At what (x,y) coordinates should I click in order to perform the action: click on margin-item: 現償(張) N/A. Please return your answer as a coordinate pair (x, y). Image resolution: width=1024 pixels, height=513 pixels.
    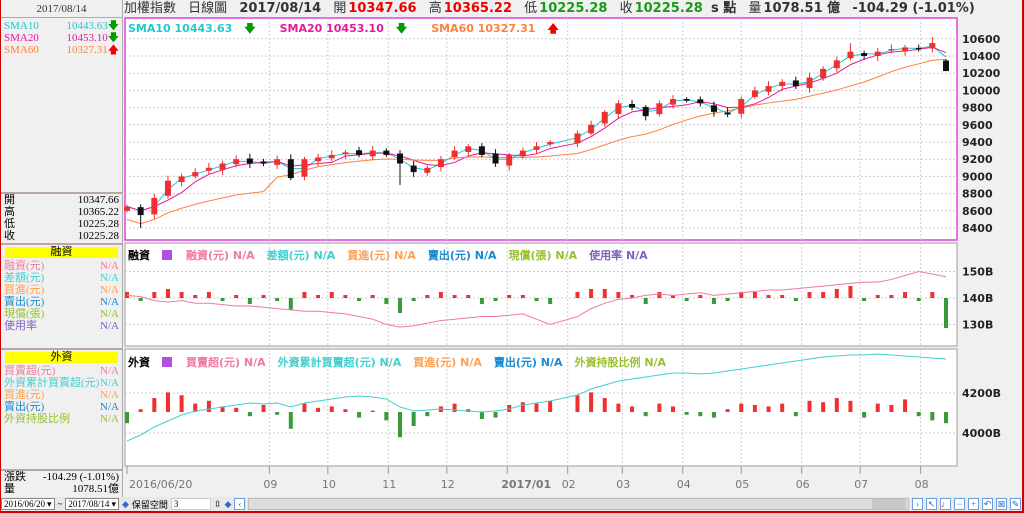
    Looking at the image, I should click on (61, 314).